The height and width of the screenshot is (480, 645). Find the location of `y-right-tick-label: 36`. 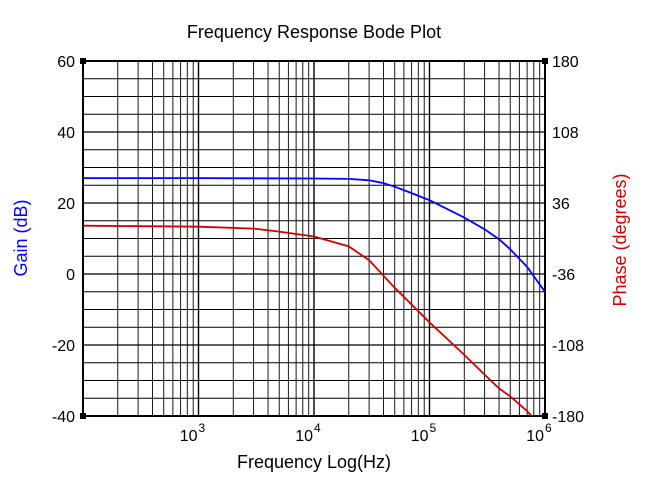

y-right-tick-label: 36 is located at coordinates (561, 204).